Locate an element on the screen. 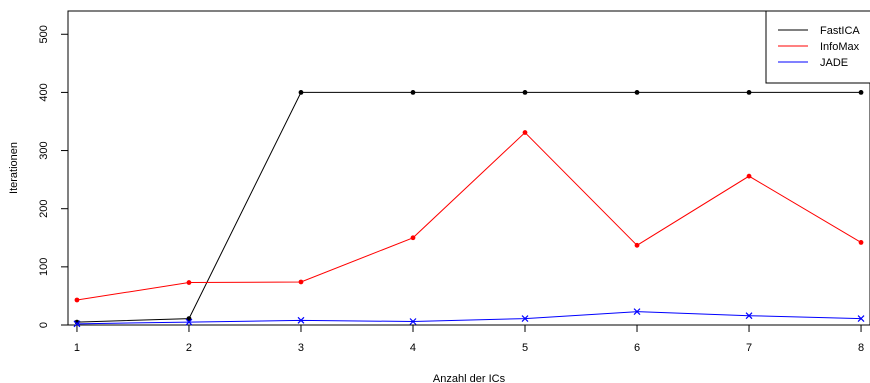 The width and height of the screenshot is (870, 383). legend: FastICA InfoMax JADE is located at coordinates (817, 47).